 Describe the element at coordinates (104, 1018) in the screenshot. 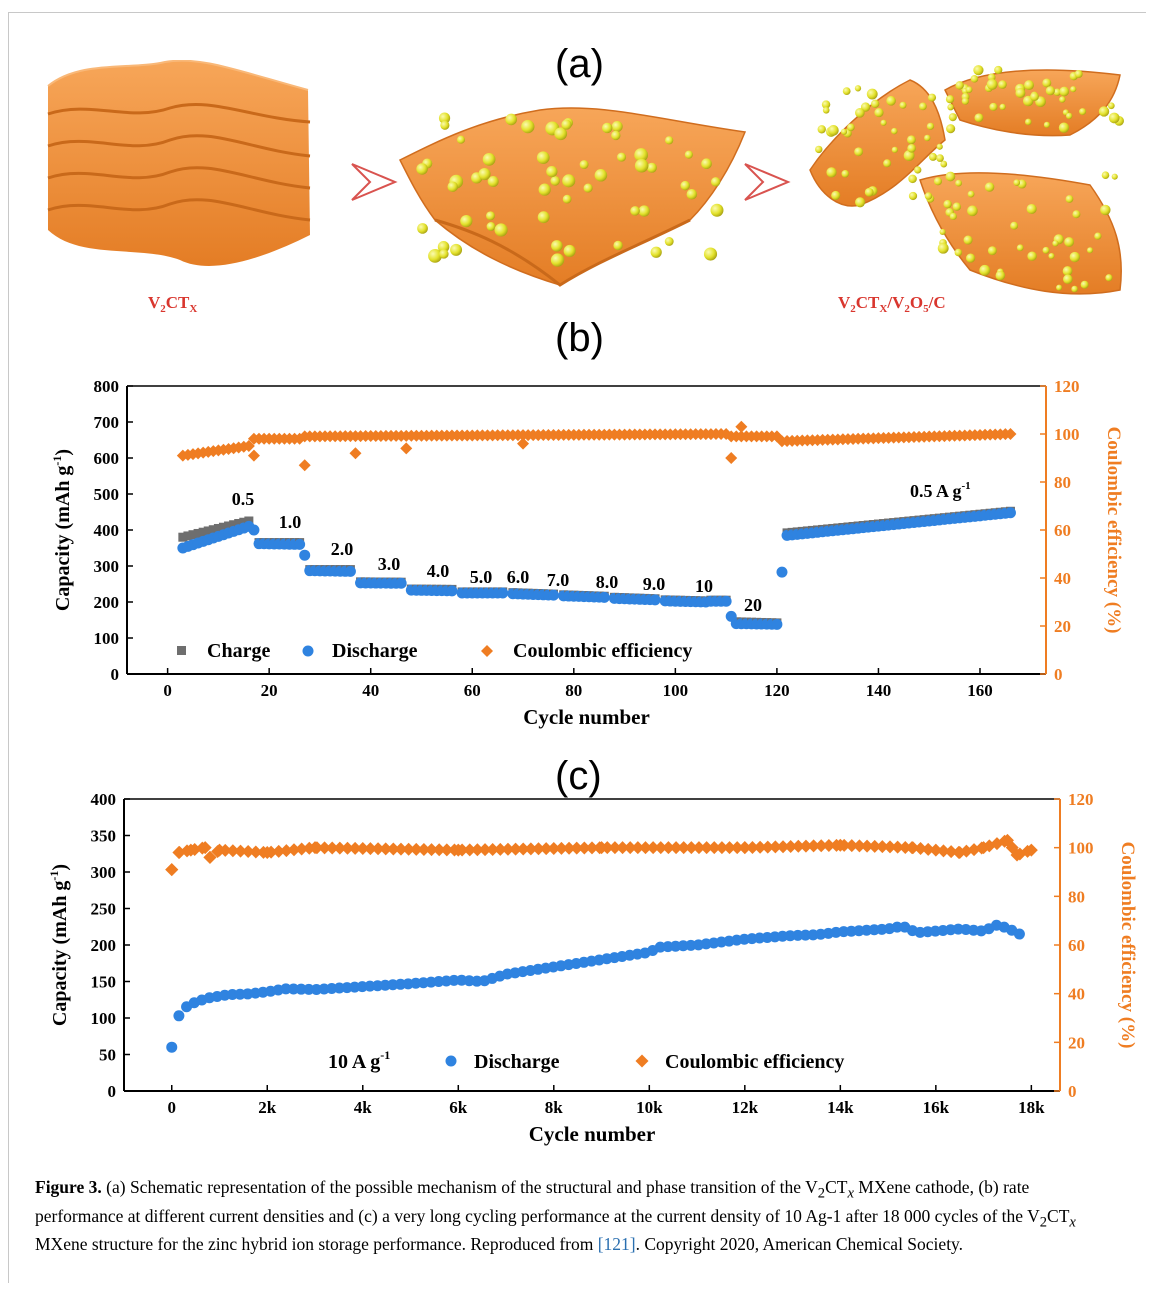

I see `y-tick-label: 100` at that location.